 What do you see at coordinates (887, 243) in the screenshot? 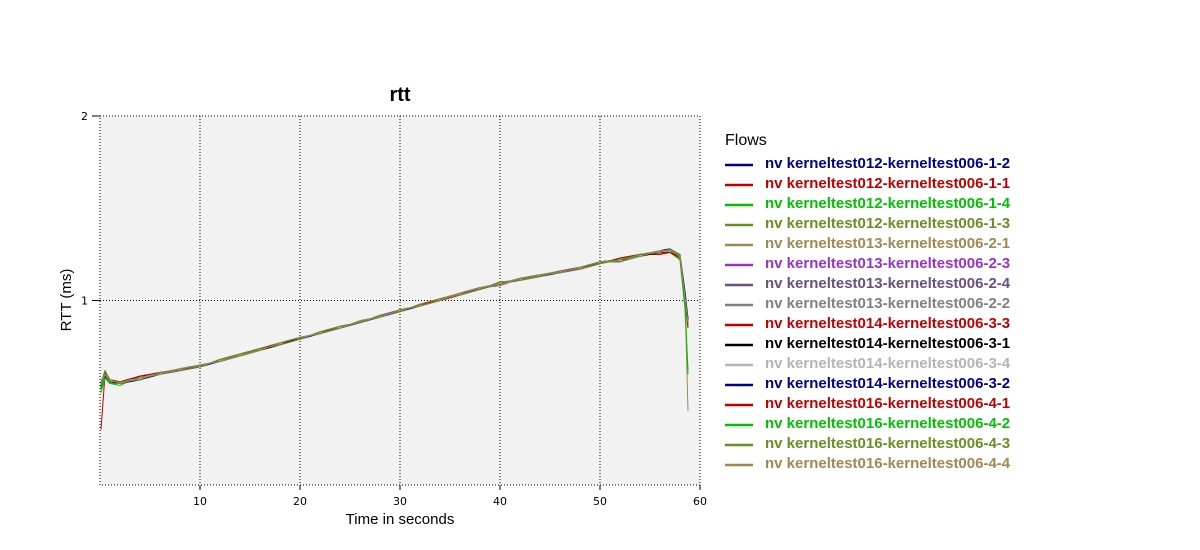
I see `legend-entry: nv kerneltest013-kerneltest006-2-1` at bounding box center [887, 243].